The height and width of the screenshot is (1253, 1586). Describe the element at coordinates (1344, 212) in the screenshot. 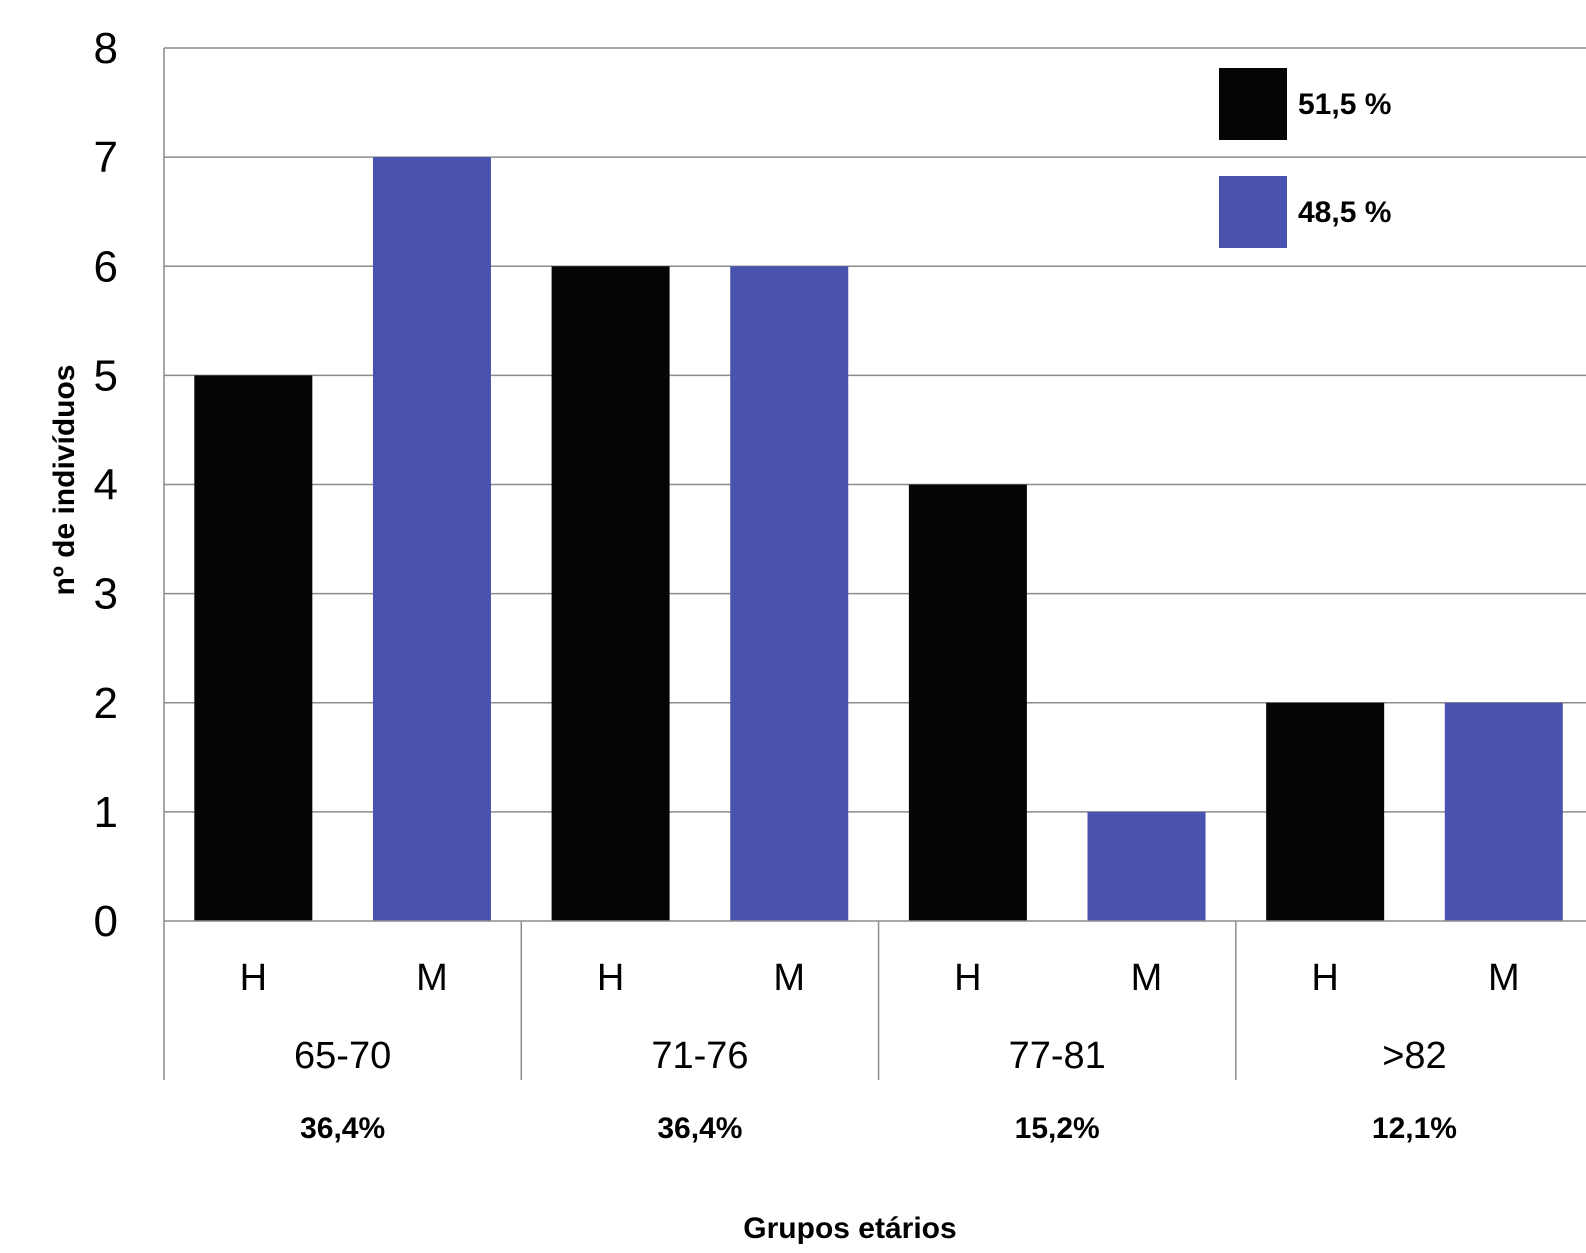

I see `legend-label: 48,5 %` at that location.